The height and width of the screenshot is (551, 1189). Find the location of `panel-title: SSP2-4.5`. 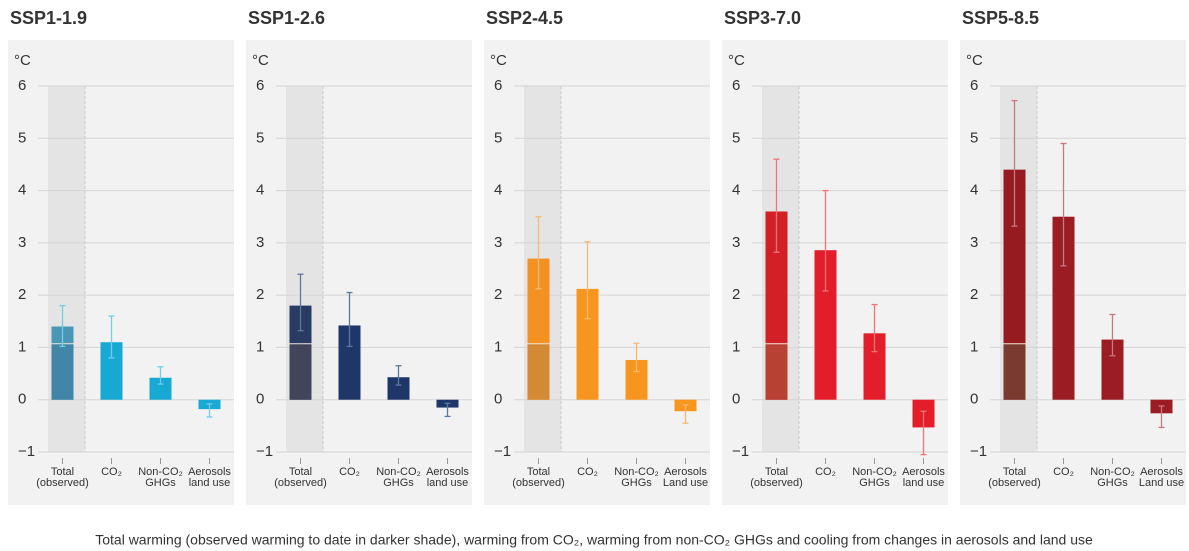

panel-title: SSP2-4.5 is located at coordinates (524, 18).